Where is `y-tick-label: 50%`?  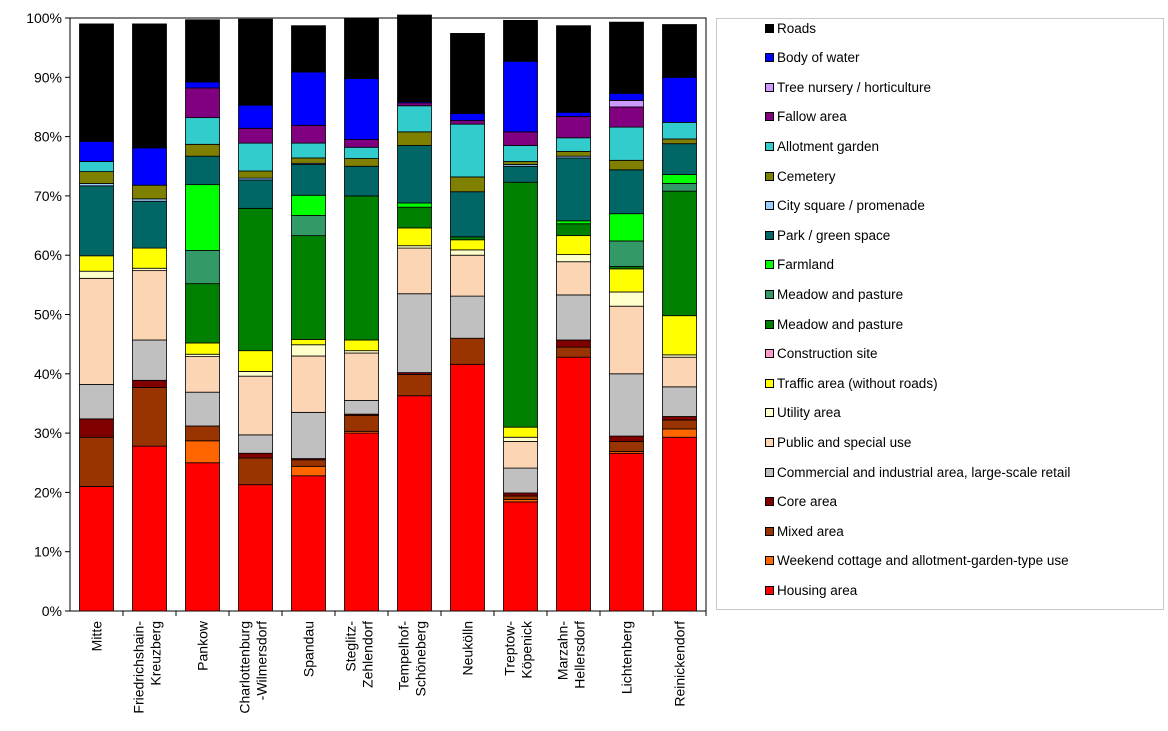 y-tick-label: 50% is located at coordinates (48, 315).